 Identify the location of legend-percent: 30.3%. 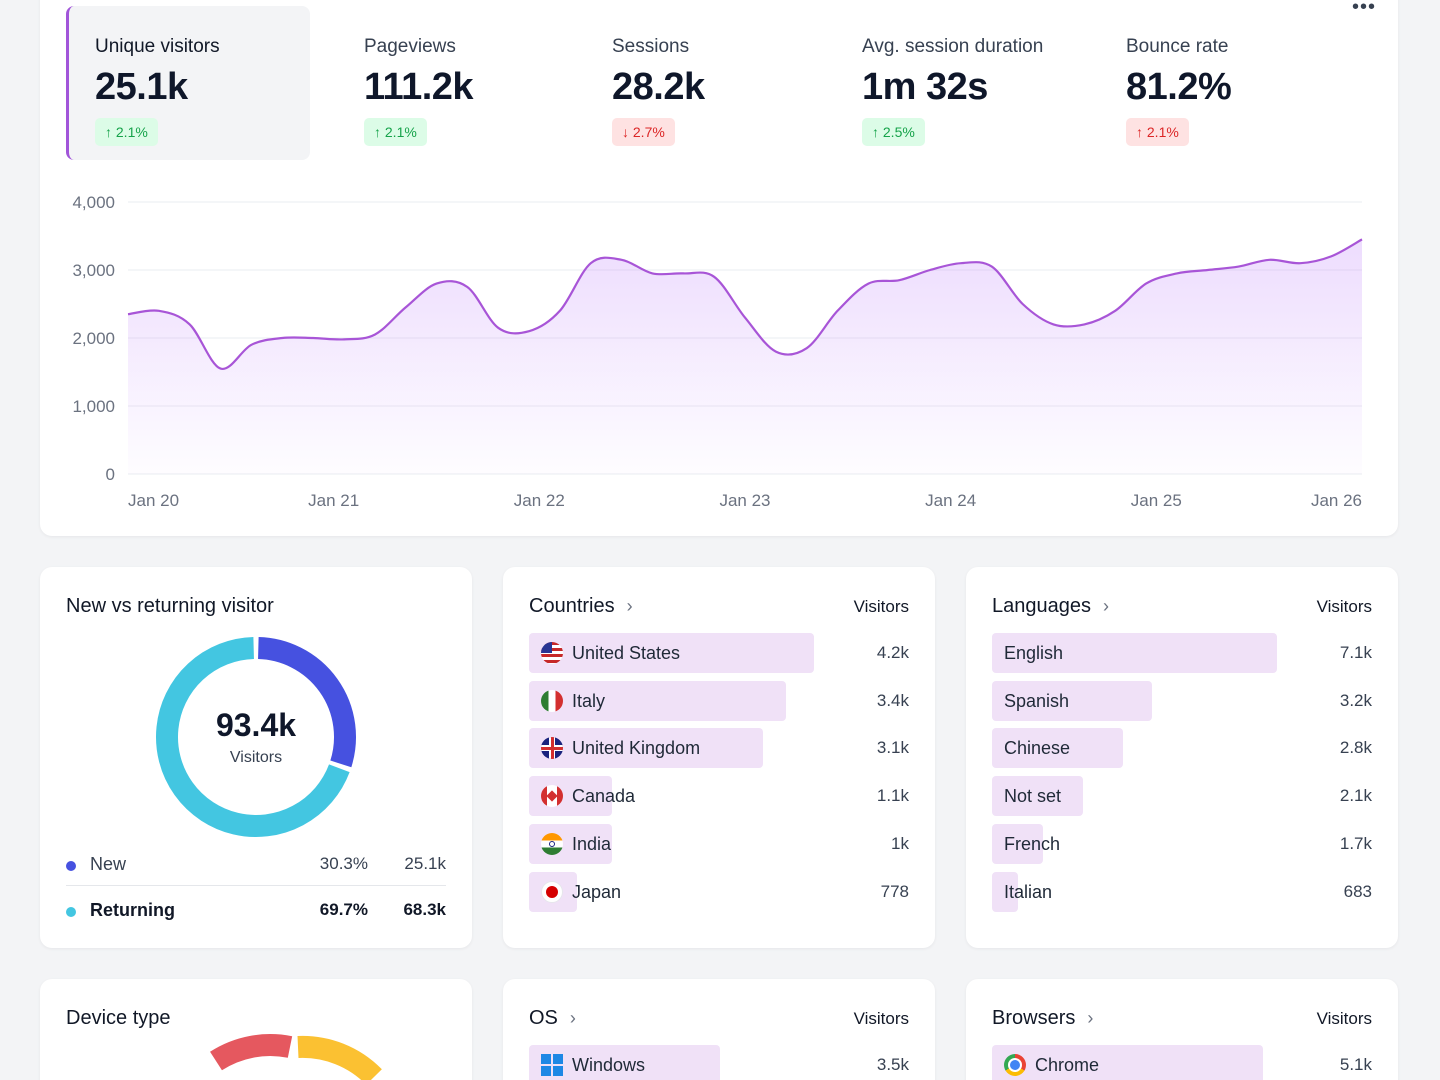
(343, 863).